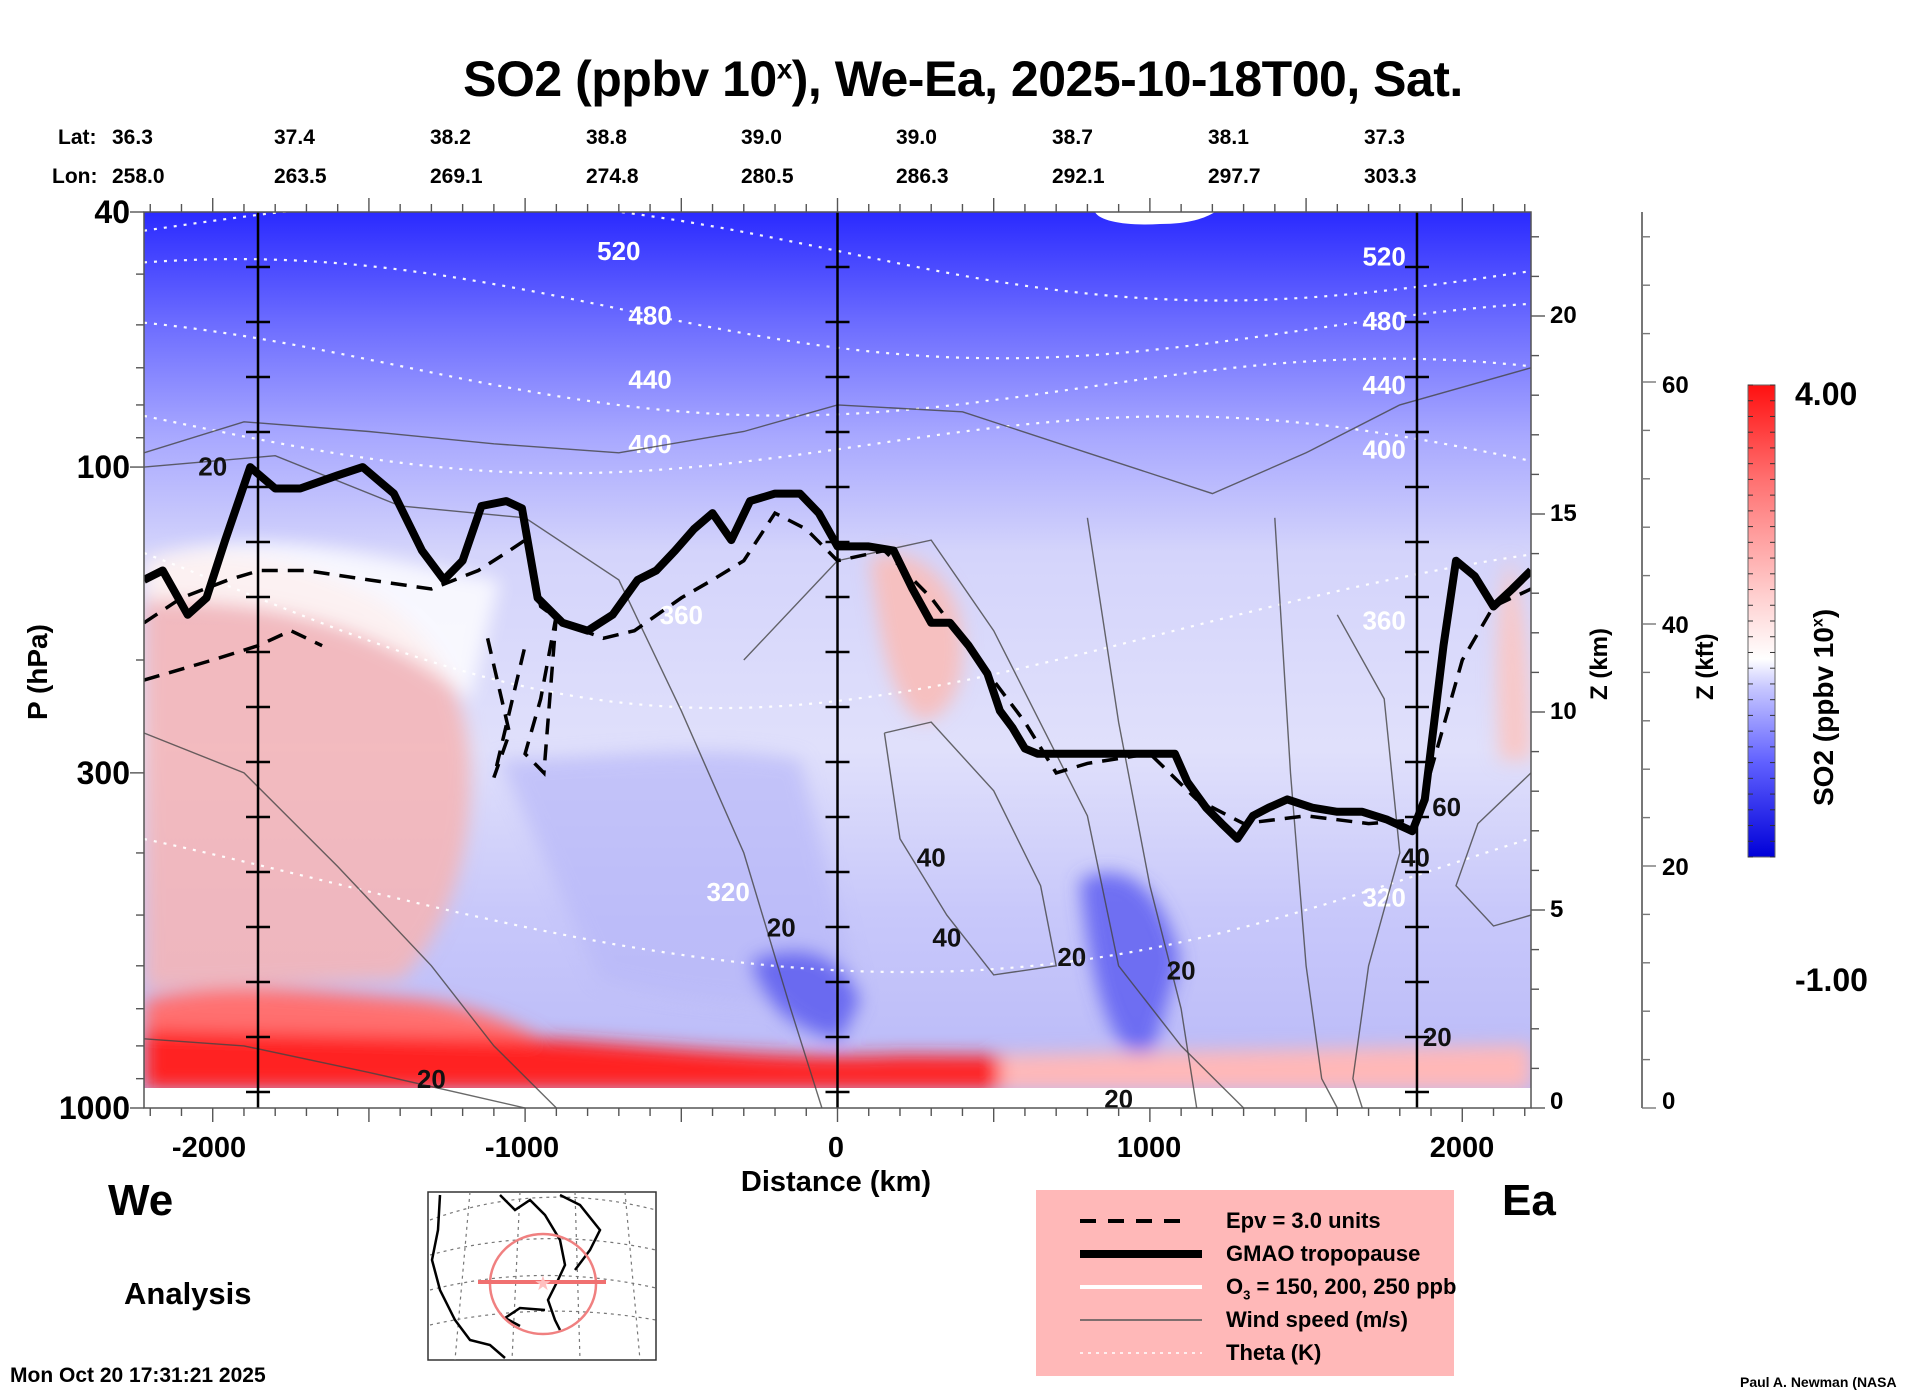 The image size is (1926, 1394). I want to click on lat-value: 38.7, so click(1072, 137).